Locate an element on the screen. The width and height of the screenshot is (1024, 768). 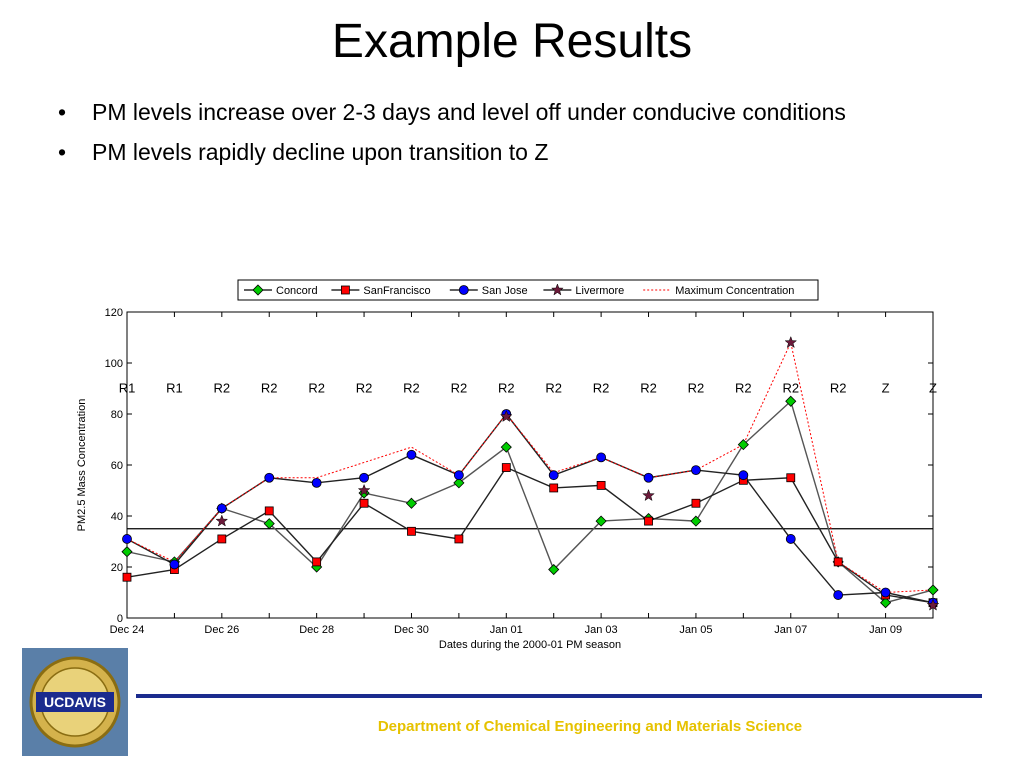
x-tick-label: Dec 30 is located at coordinates (411, 630).